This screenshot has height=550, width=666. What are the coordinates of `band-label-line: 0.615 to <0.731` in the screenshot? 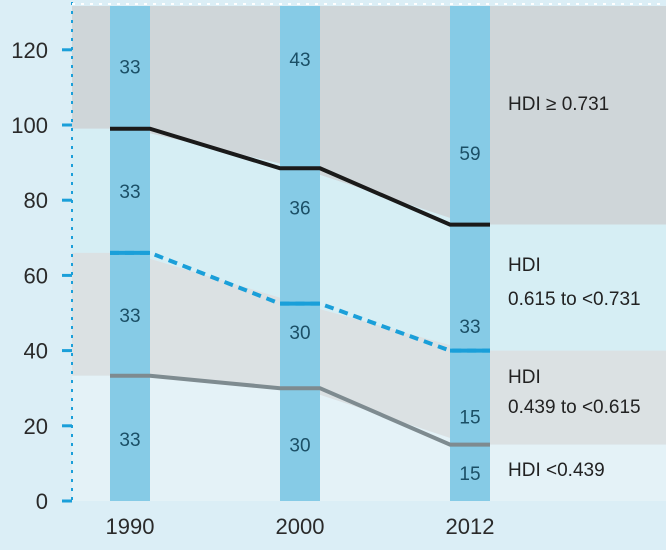 It's located at (574, 299).